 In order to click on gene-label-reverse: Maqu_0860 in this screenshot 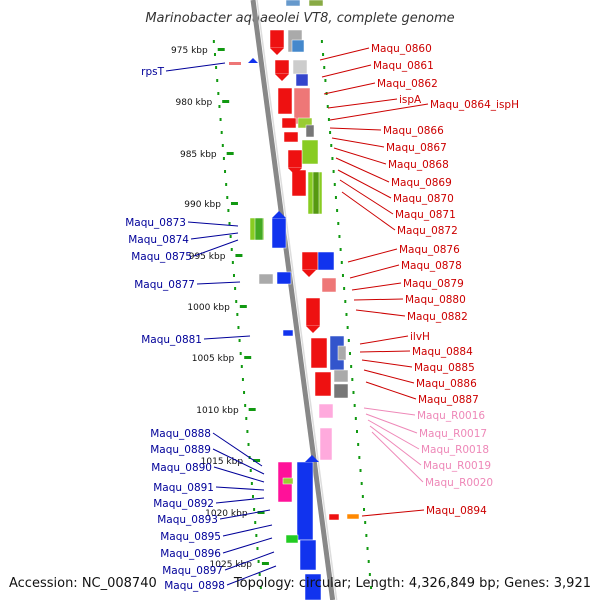, I will do `click(401, 49)`.